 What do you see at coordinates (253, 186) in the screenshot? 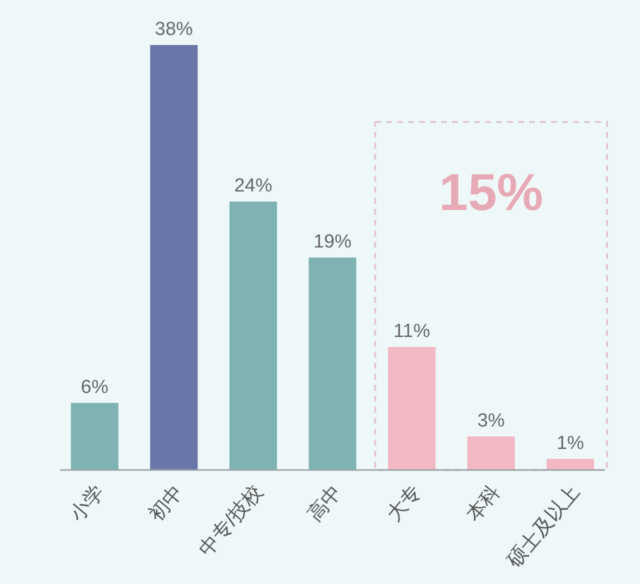
I see `data-label: 24%` at bounding box center [253, 186].